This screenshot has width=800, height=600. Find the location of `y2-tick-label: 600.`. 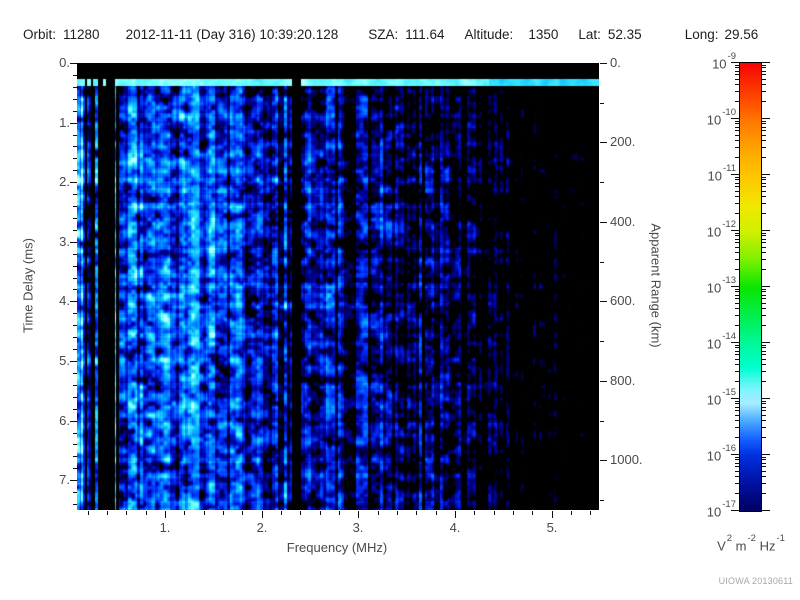

y2-tick-label: 600. is located at coordinates (623, 300).